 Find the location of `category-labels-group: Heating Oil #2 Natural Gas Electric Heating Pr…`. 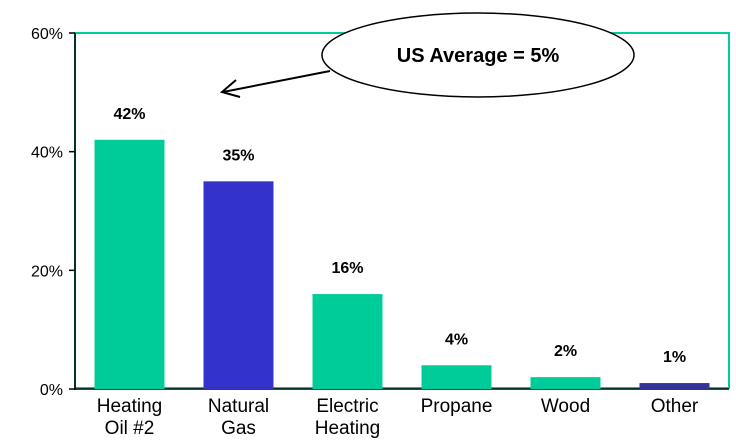

category-labels-group: Heating Oil #2 Natural Gas Electric Heating Pr… is located at coordinates (398, 417).